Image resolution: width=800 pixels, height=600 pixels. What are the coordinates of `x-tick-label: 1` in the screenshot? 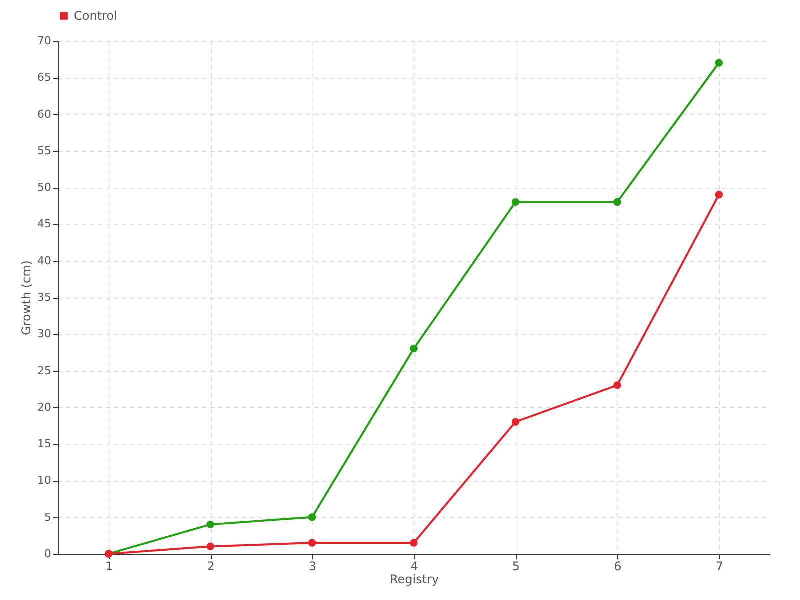 It's located at (110, 567).